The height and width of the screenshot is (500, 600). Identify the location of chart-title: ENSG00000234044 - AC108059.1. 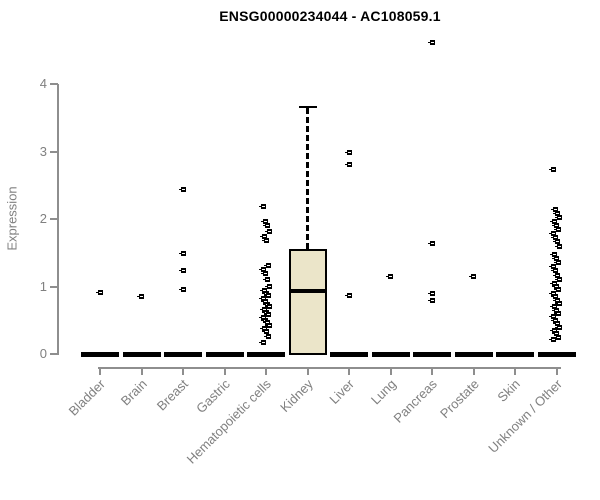
(330, 16).